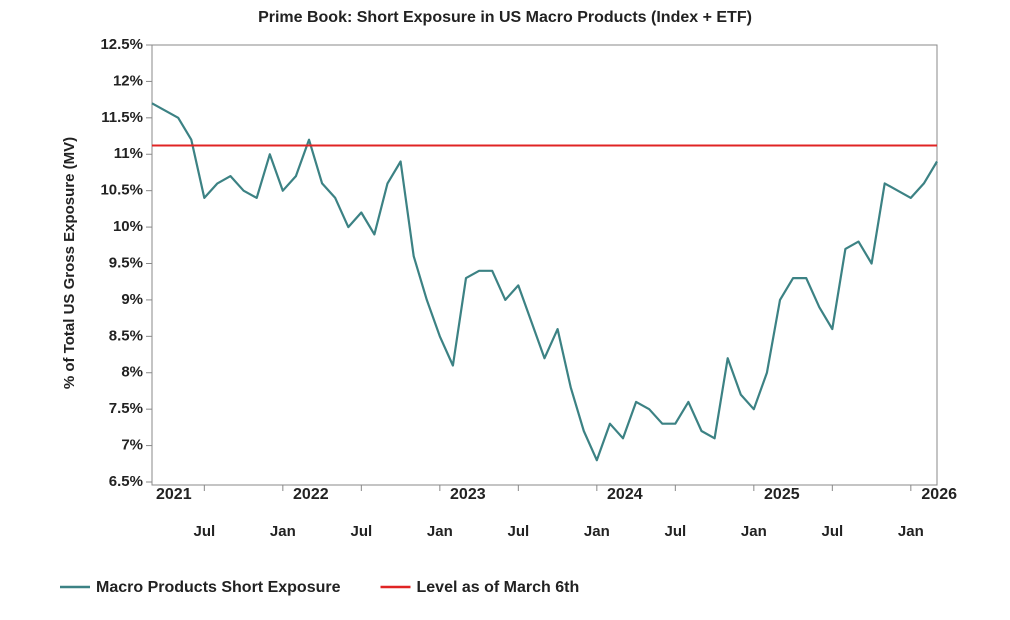 This screenshot has width=1010, height=620. Describe the element at coordinates (939, 494) in the screenshot. I see `year-label: 2026` at that location.